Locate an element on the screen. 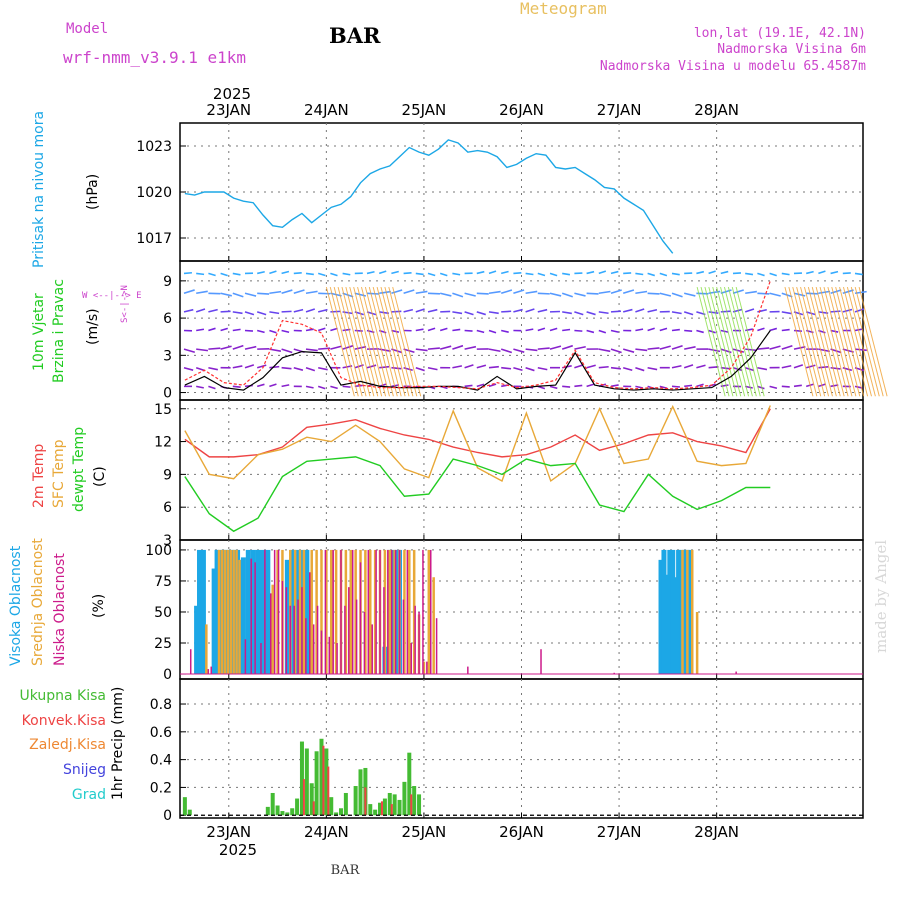 The image size is (900, 900). wind-unit: (m/s) is located at coordinates (93, 326).